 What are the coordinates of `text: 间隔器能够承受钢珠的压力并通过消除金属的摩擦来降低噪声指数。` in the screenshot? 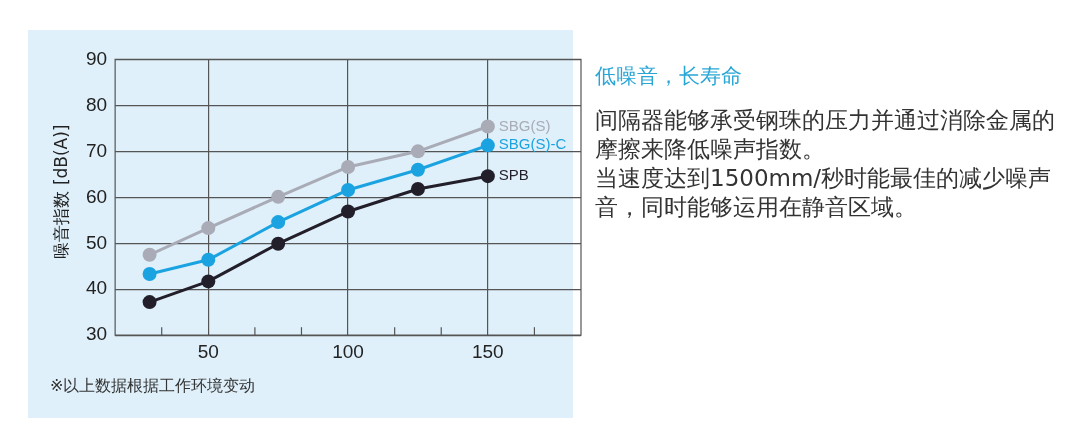 It's located at (825, 135).